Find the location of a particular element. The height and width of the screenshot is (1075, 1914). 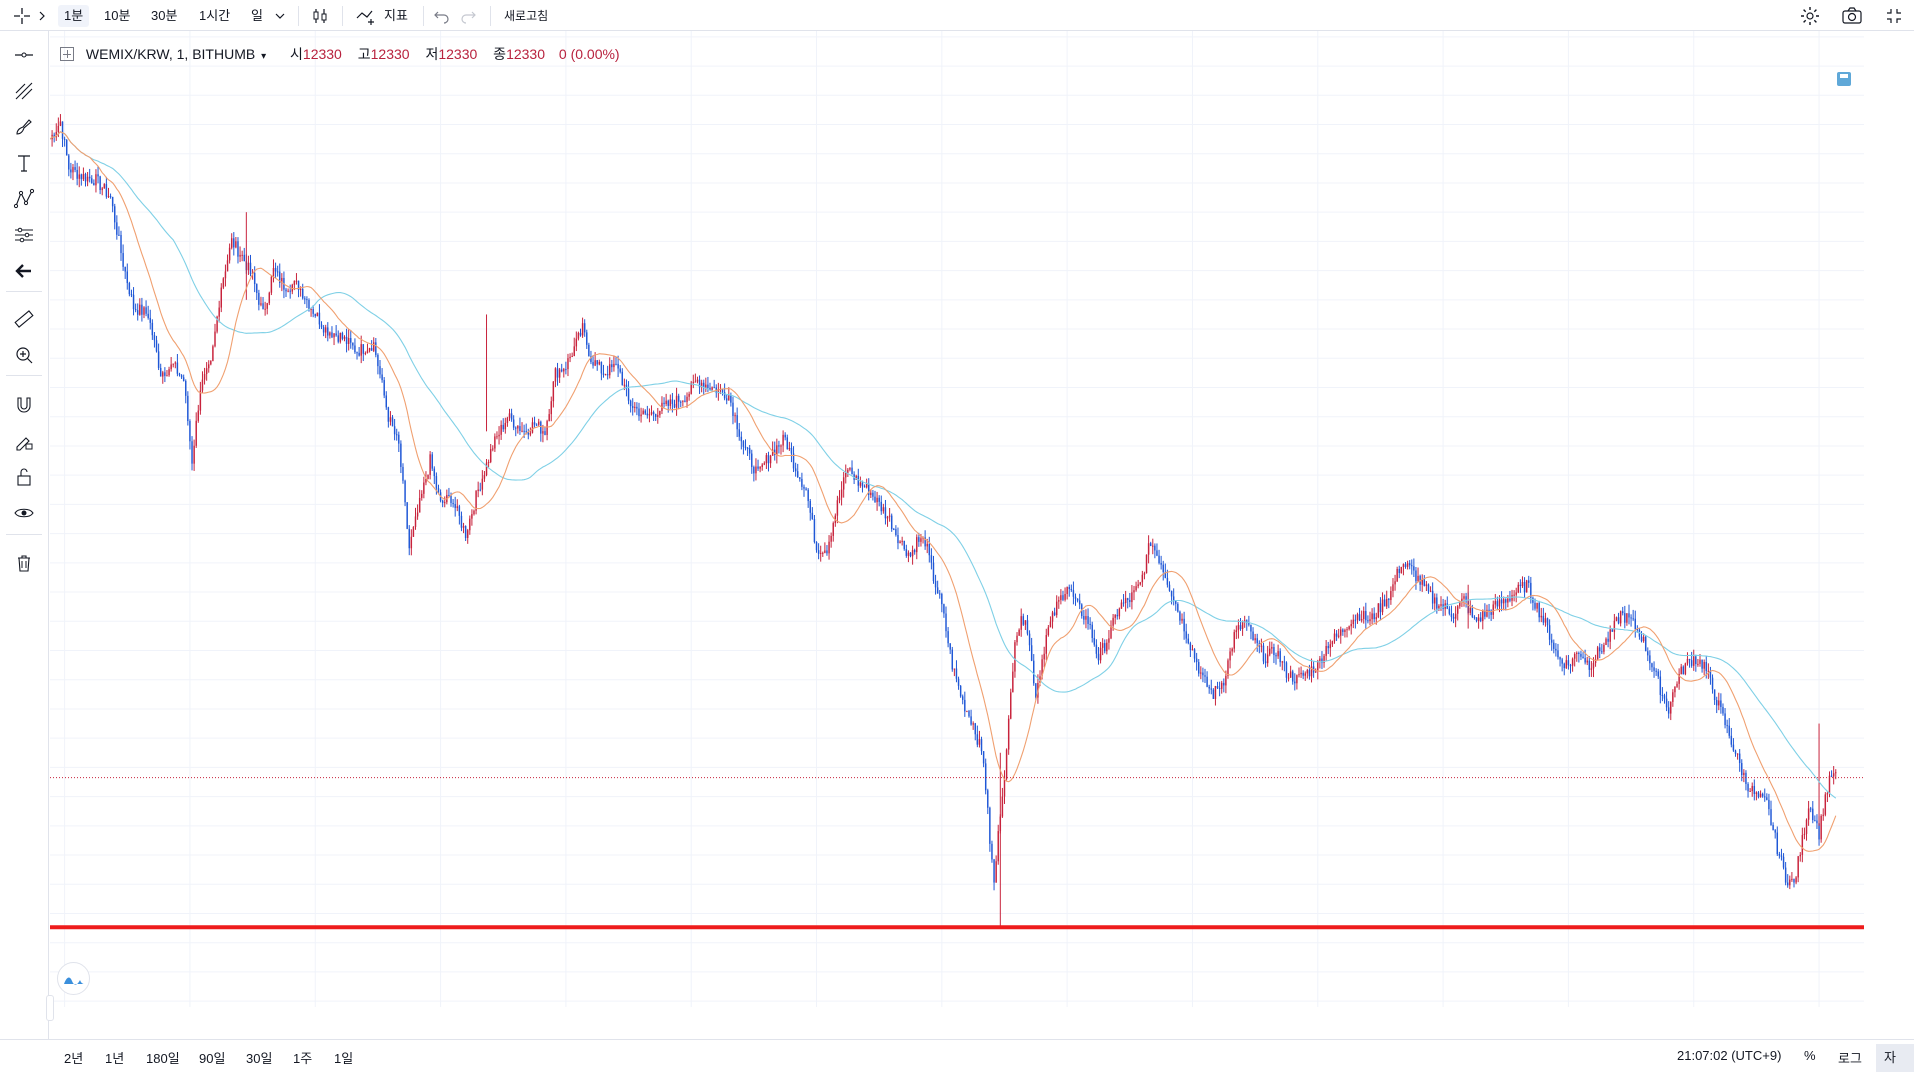

collapse-handle is located at coordinates (50, 1008).